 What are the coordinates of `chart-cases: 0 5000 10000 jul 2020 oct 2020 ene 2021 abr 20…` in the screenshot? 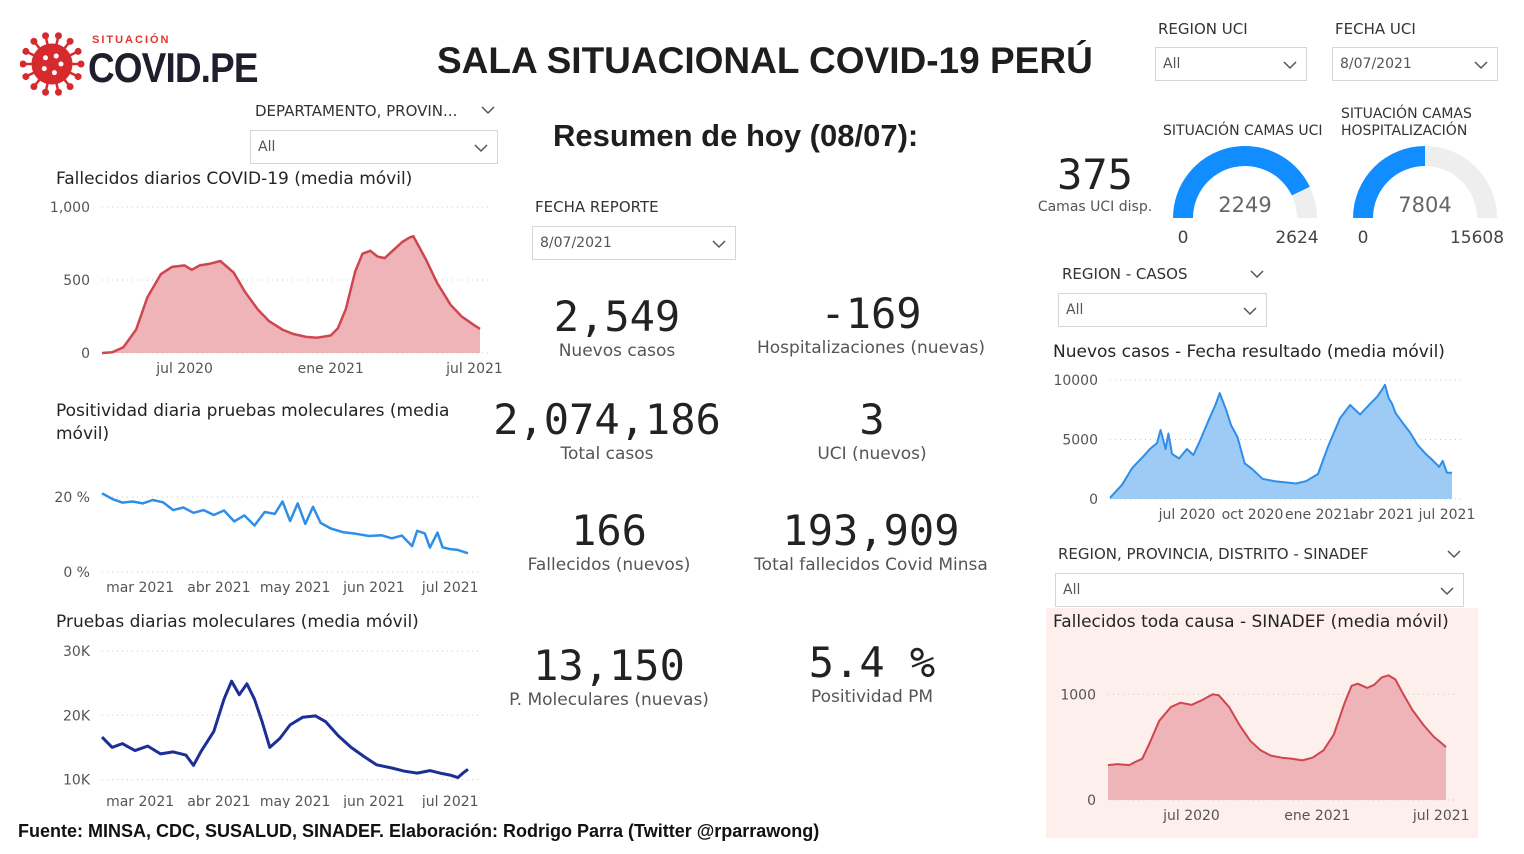 It's located at (1264, 448).